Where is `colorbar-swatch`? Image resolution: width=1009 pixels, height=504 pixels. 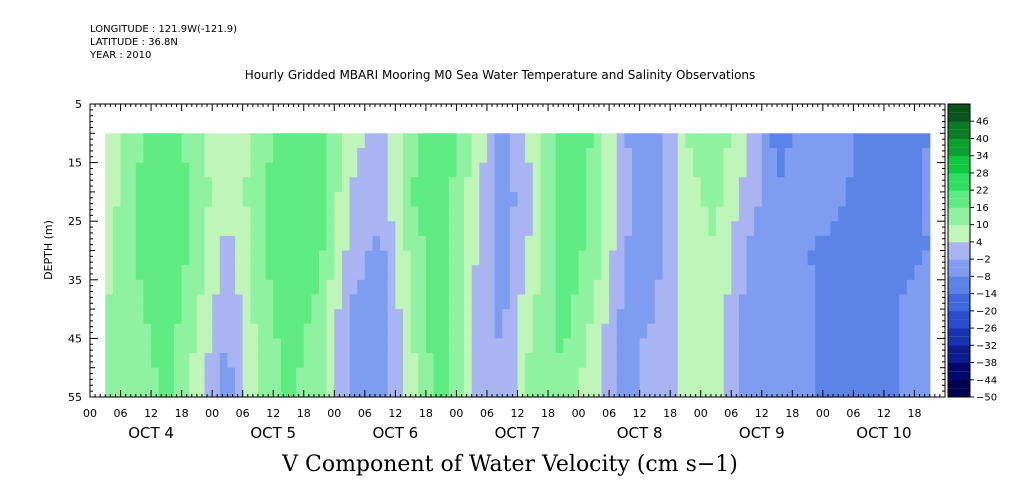
colorbar-swatch is located at coordinates (959, 376).